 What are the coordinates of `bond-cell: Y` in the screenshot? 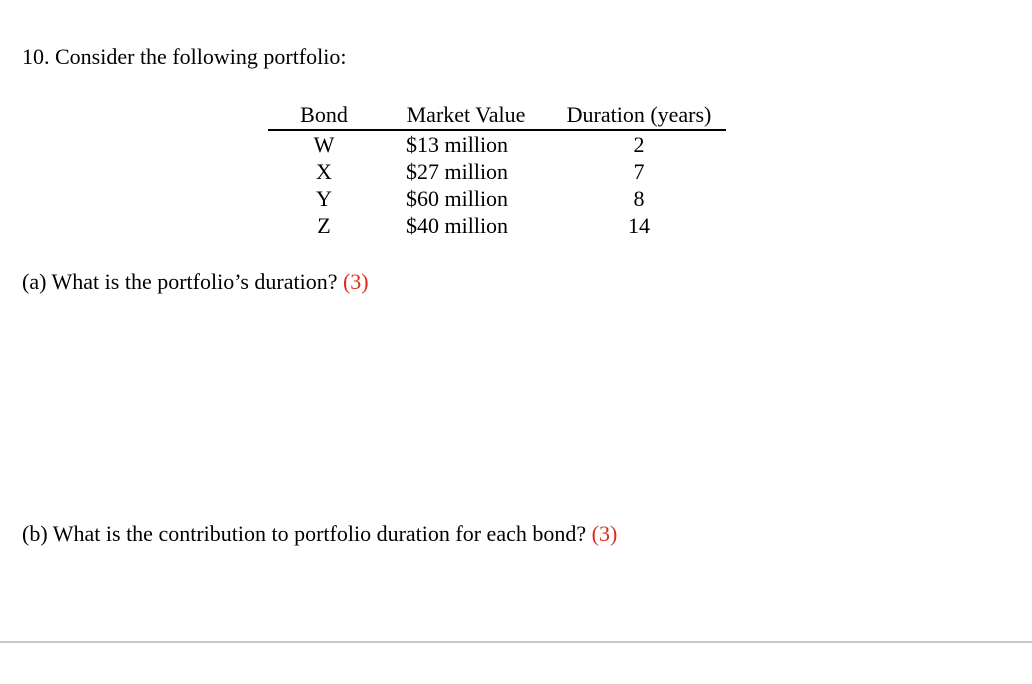 It's located at (324, 198).